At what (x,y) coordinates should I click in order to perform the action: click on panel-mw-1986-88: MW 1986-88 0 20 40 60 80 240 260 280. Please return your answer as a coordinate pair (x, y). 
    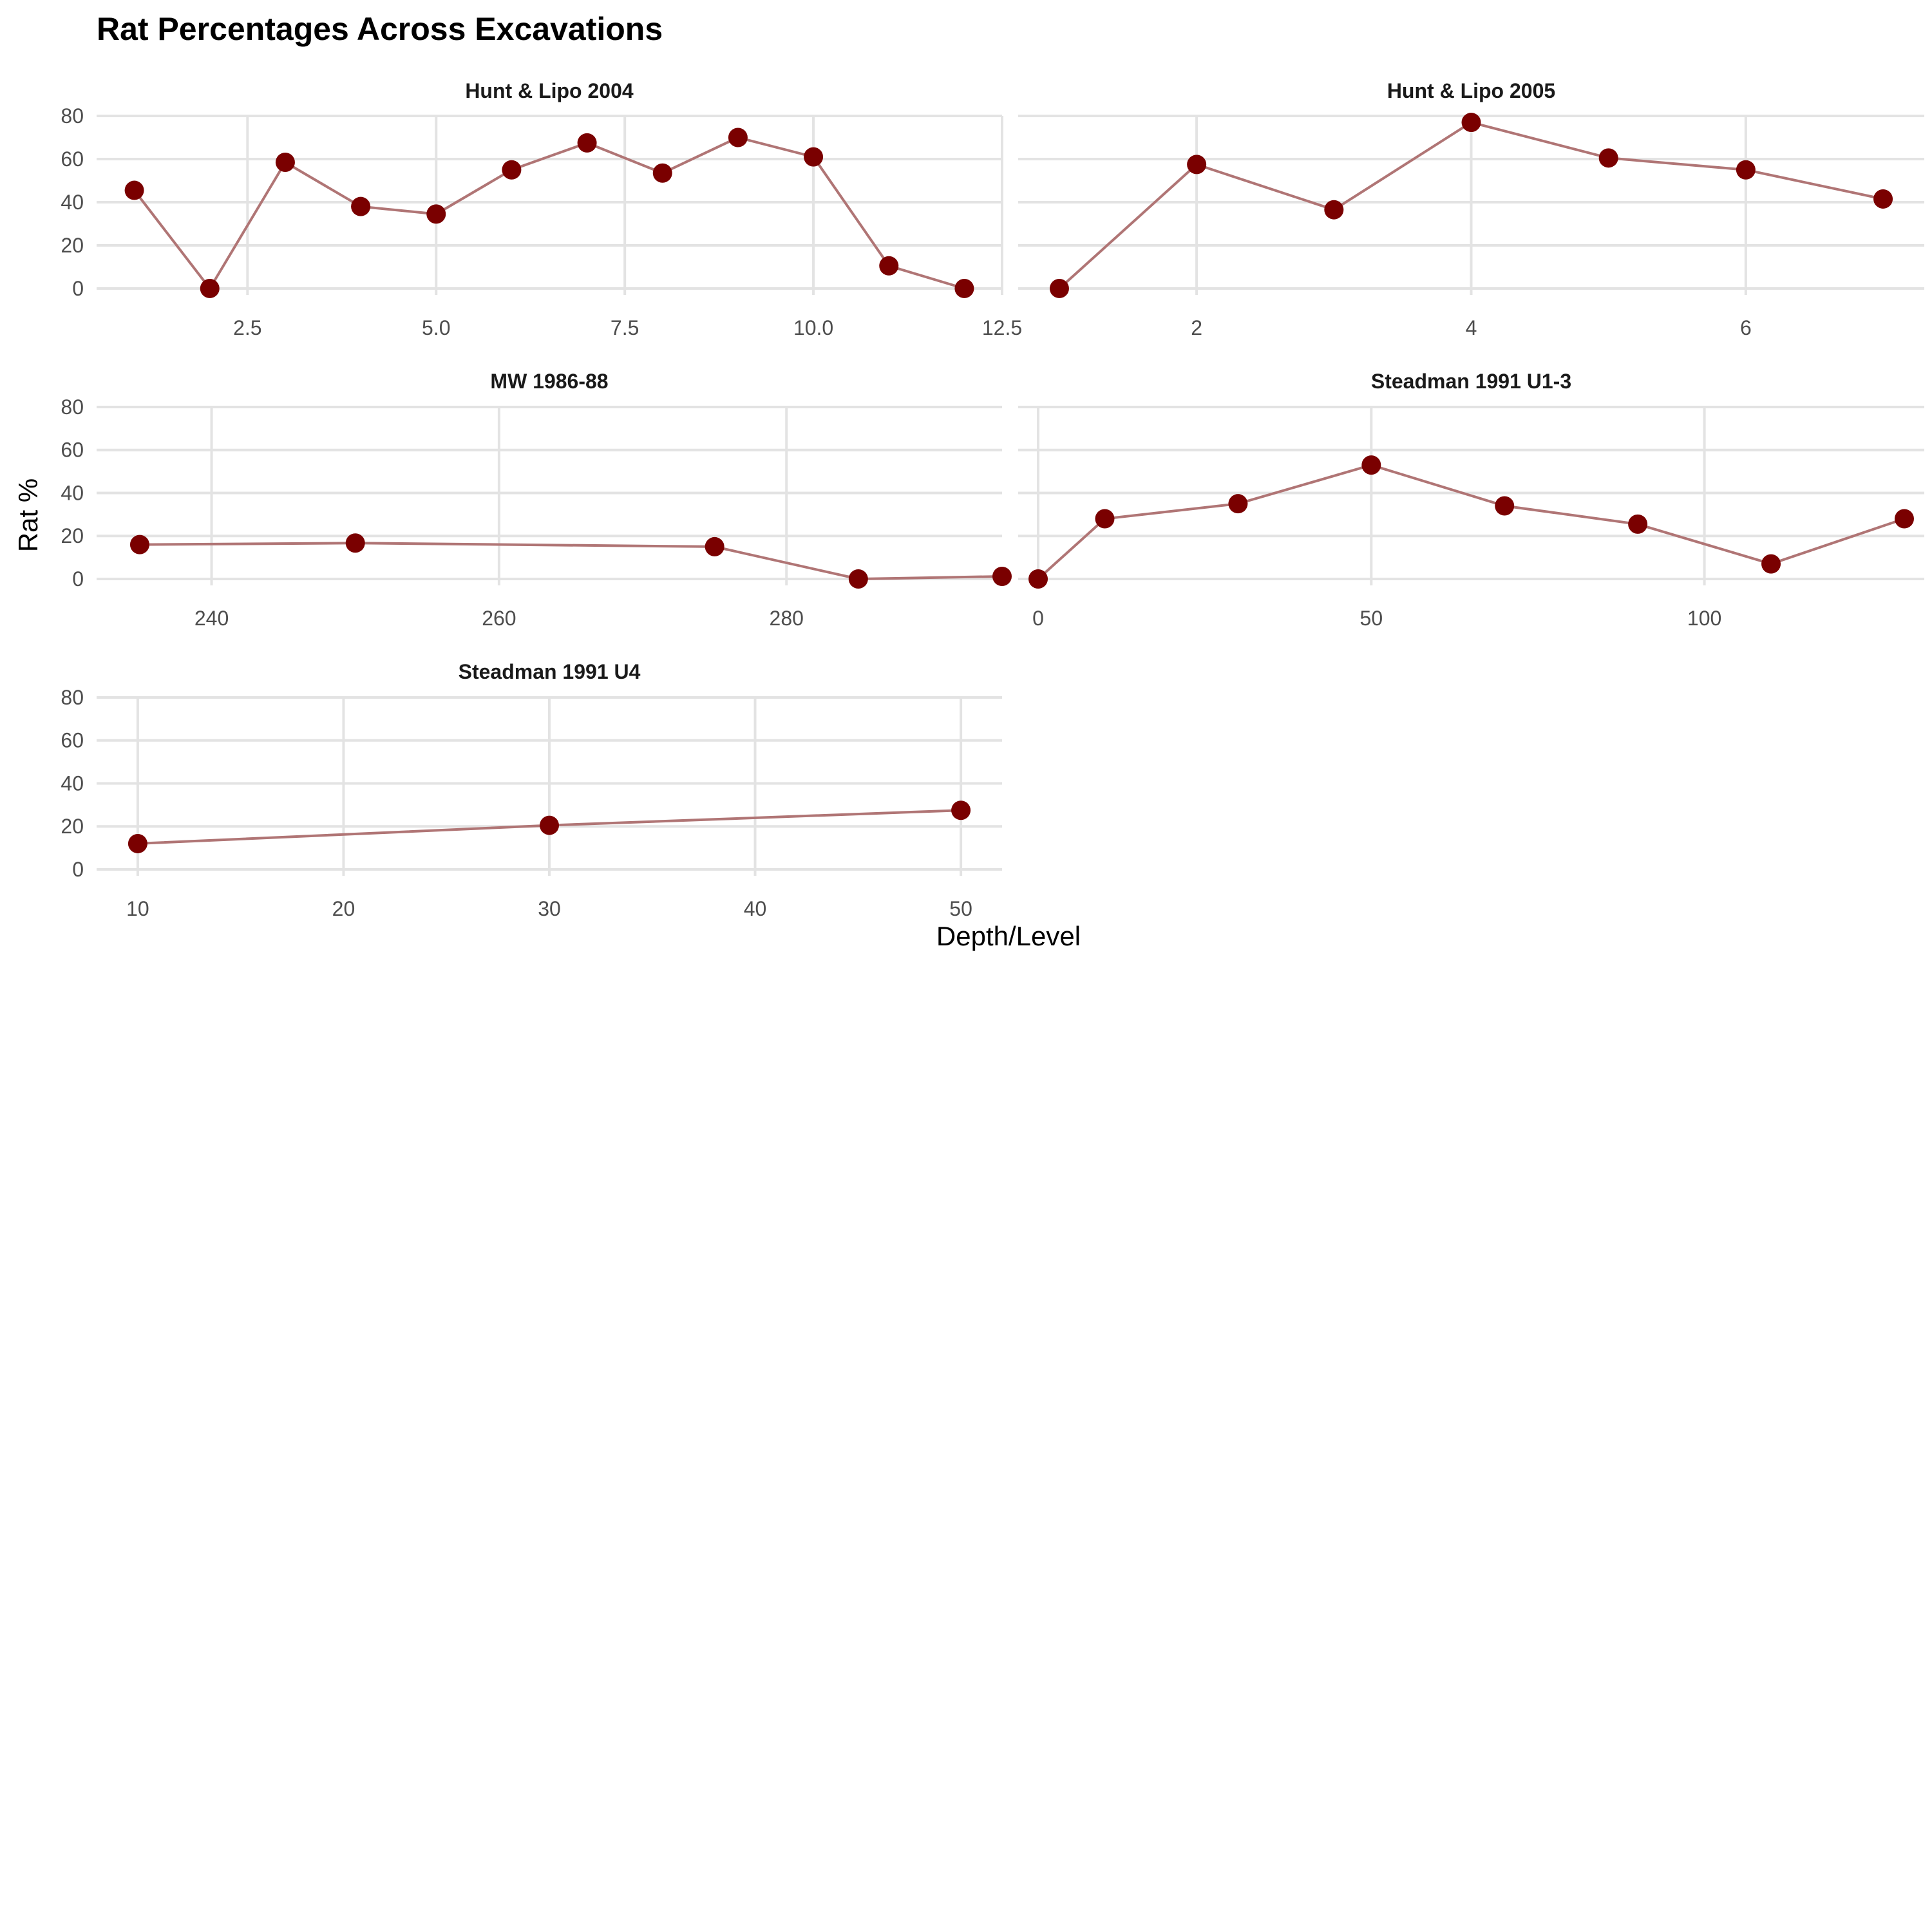
    Looking at the image, I should click on (537, 500).